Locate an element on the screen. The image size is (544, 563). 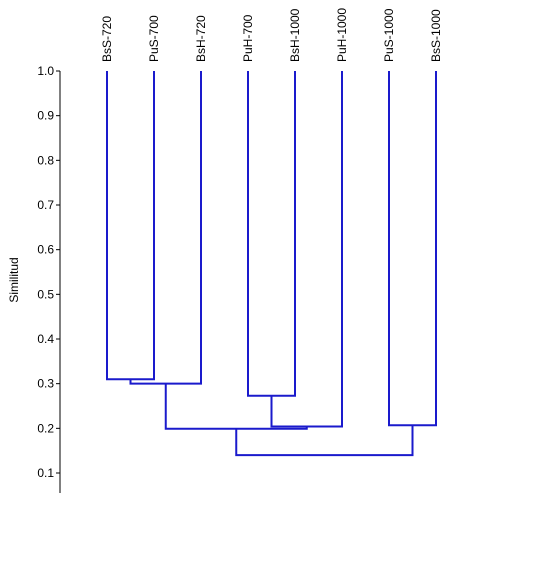
leaf-label: PuS-1000 is located at coordinates (389, 35).